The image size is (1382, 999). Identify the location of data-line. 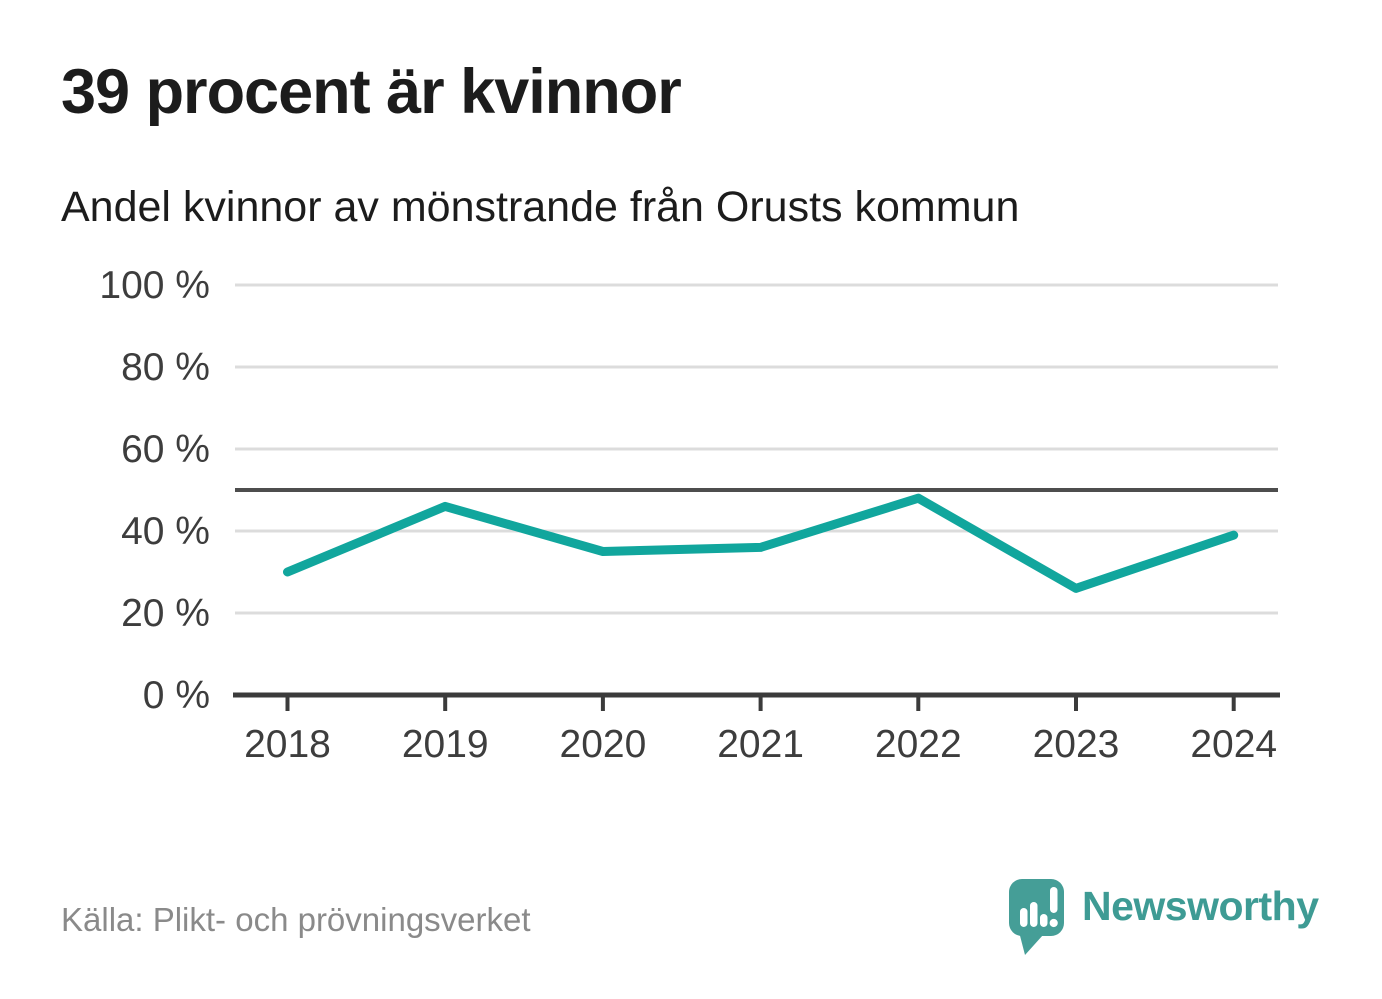
(761, 543).